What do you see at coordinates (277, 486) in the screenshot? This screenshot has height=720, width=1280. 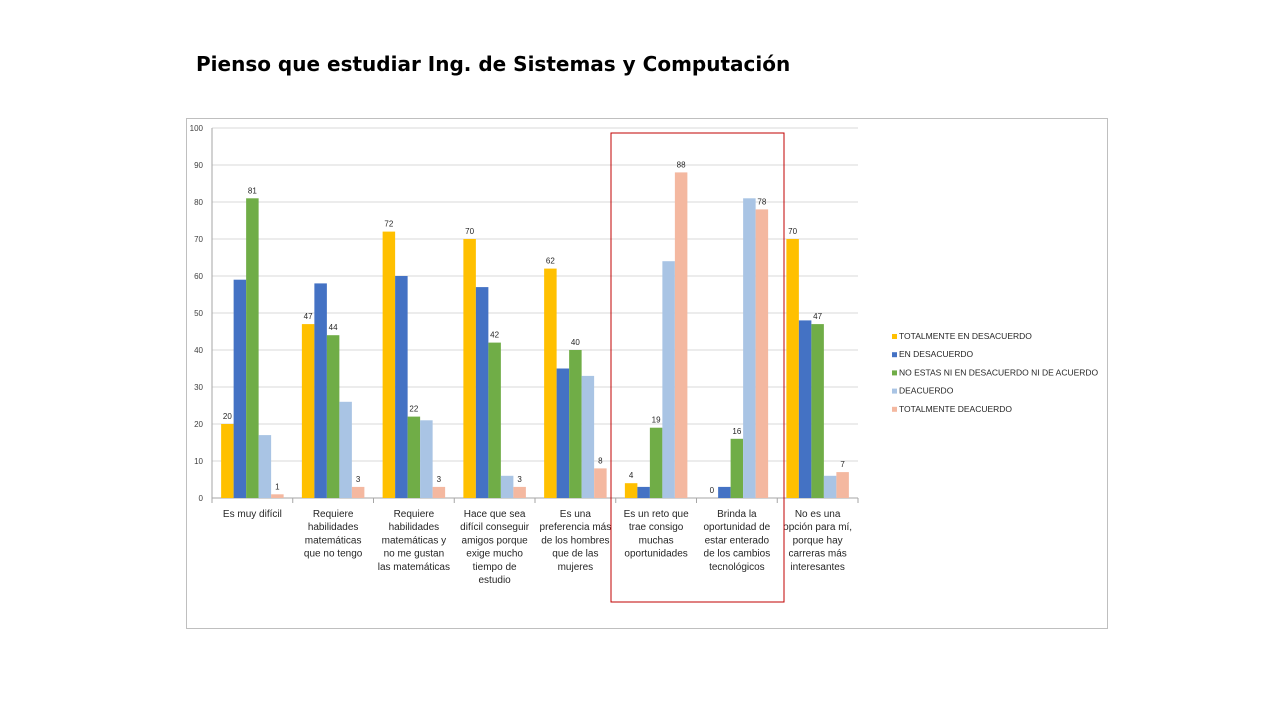 I see `data-label: 1` at bounding box center [277, 486].